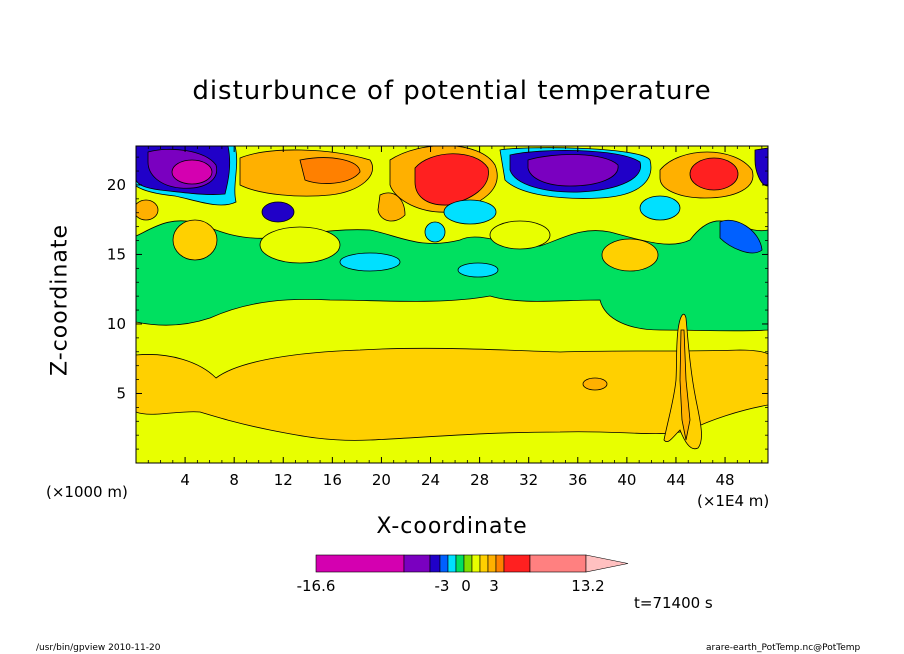  What do you see at coordinates (98, 648) in the screenshot?
I see `footer-program-date: /usr/bin/gpview 2010-11-20` at bounding box center [98, 648].